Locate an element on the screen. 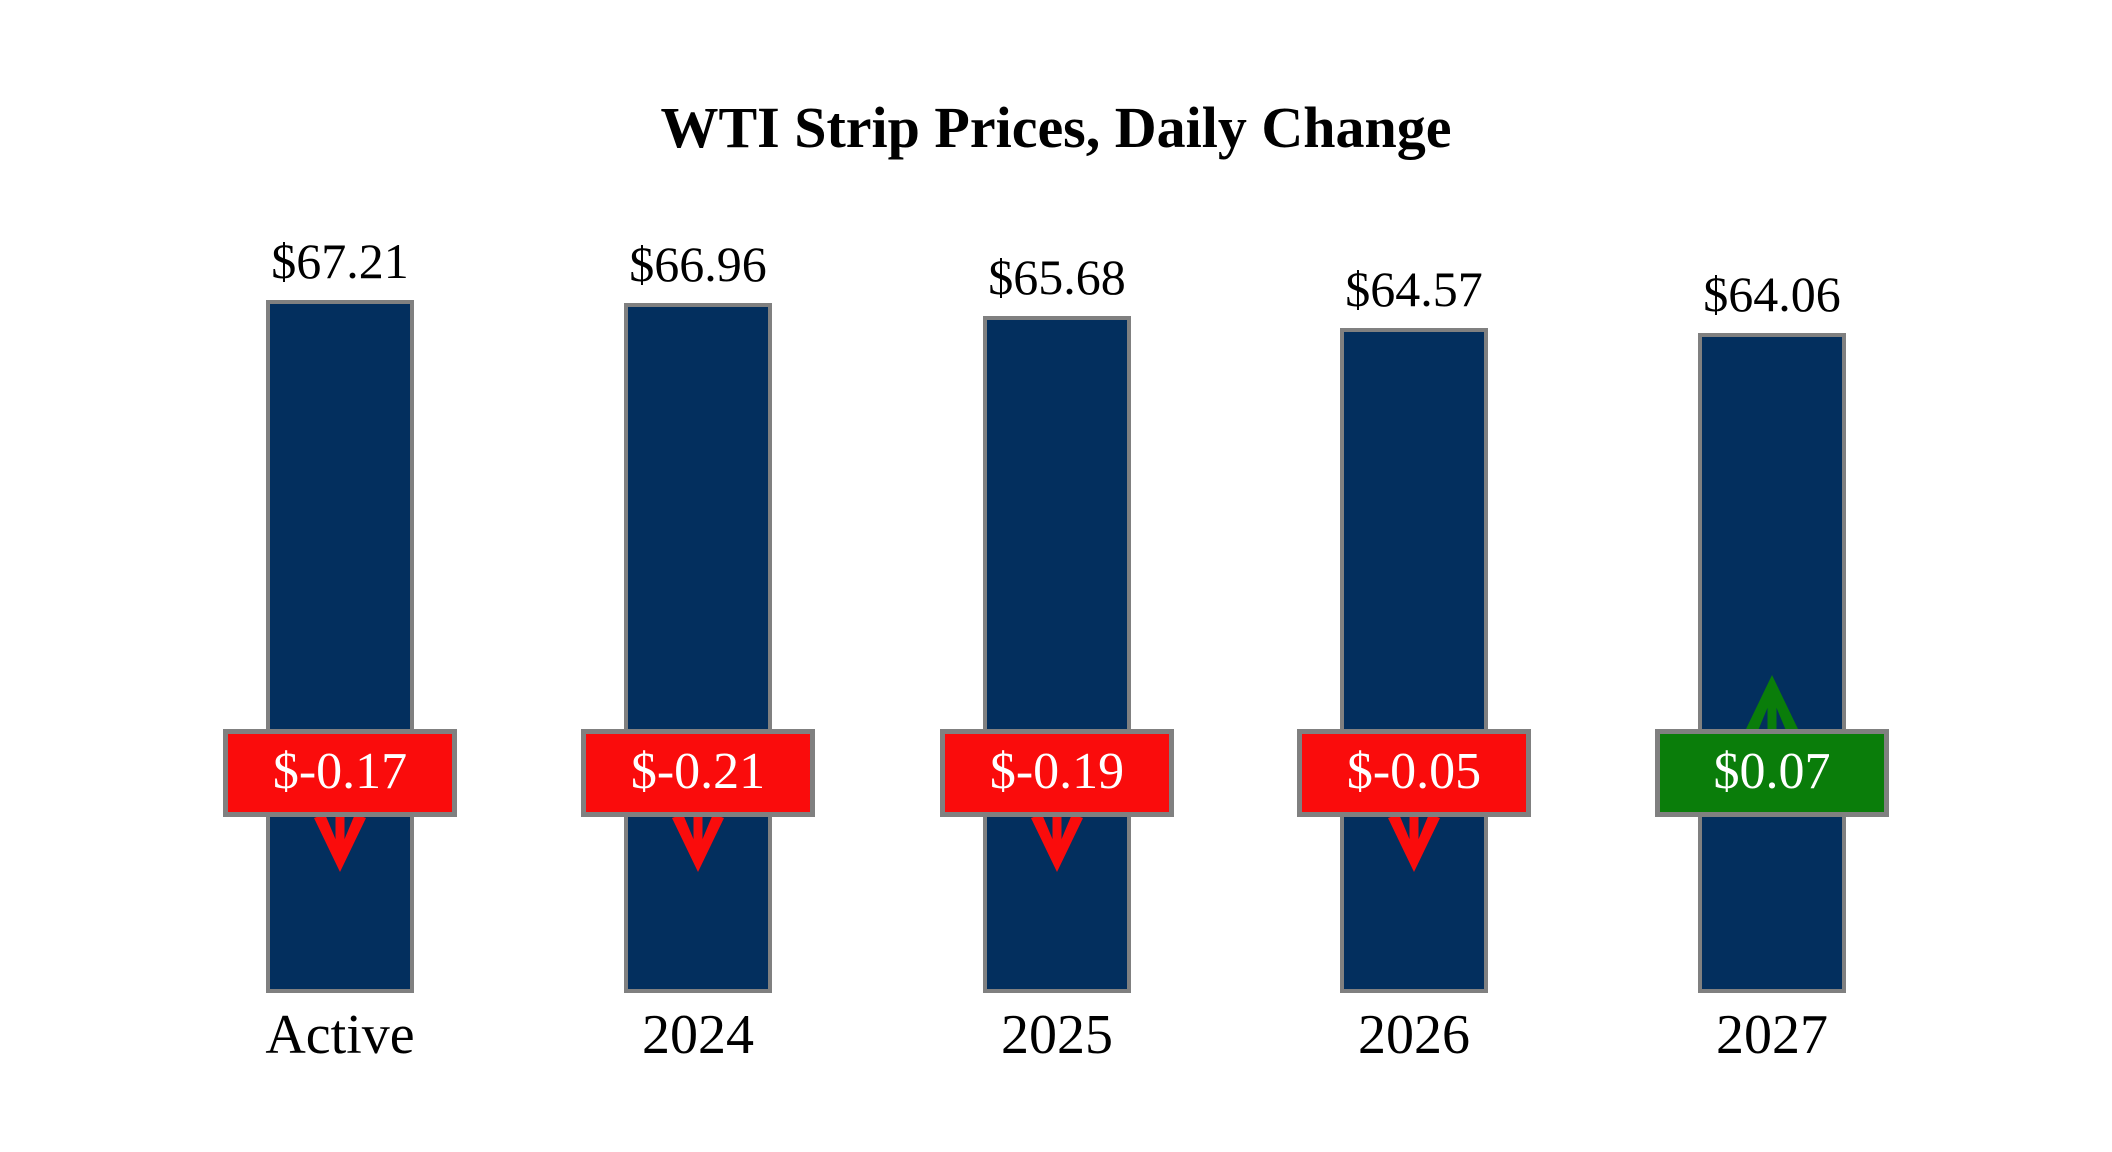 Image resolution: width=2112 pixels, height=1152 pixels. category-label: 2027 is located at coordinates (1772, 1035).